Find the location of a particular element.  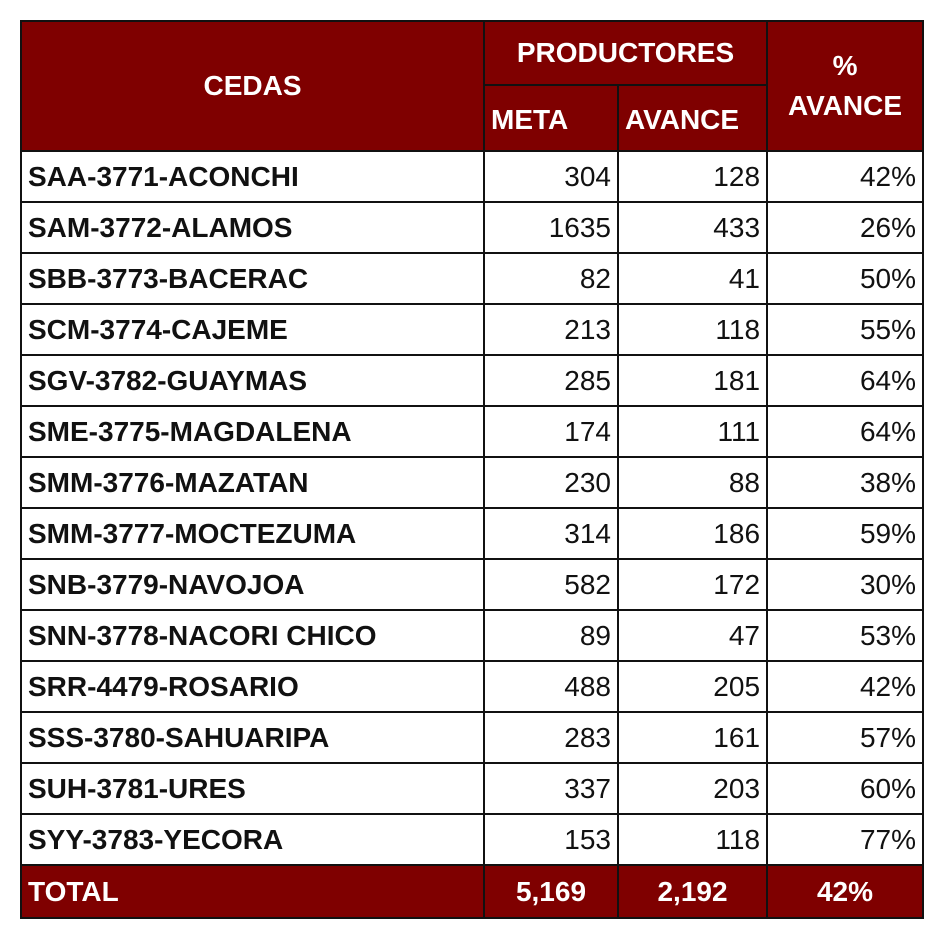

header-pct-avance: % AVANCE is located at coordinates (845, 86).